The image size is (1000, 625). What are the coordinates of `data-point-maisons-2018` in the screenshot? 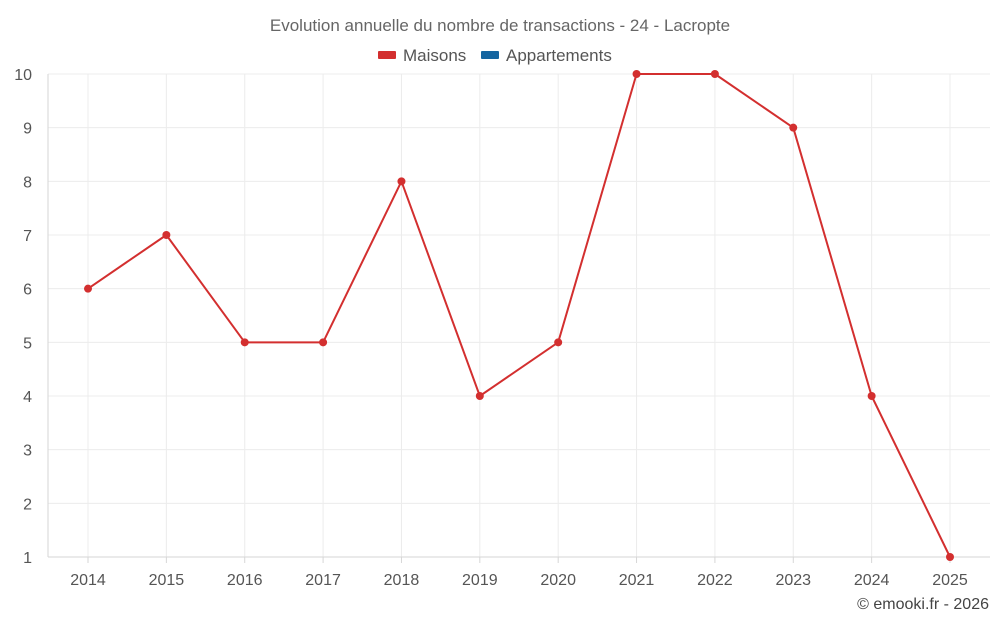 It's located at (401, 181).